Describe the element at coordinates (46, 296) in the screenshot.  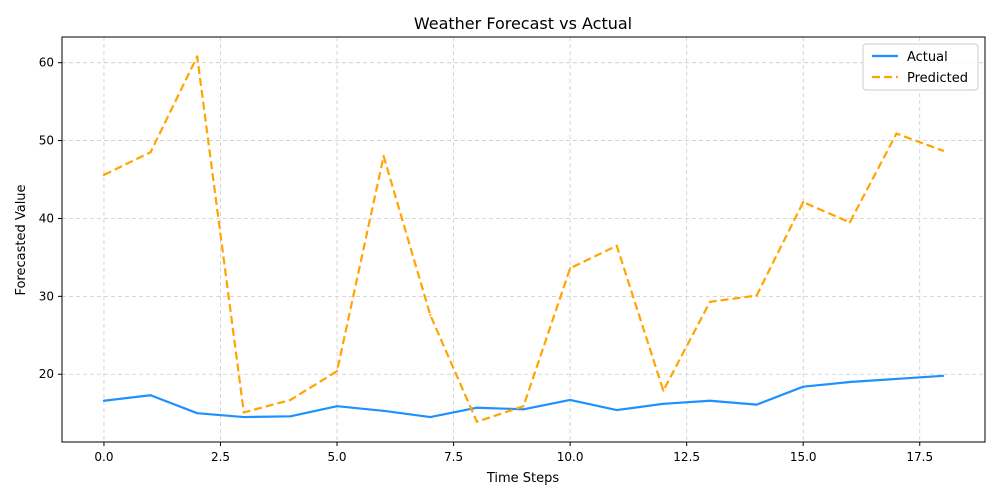
I see `y-tick-label: 30` at that location.